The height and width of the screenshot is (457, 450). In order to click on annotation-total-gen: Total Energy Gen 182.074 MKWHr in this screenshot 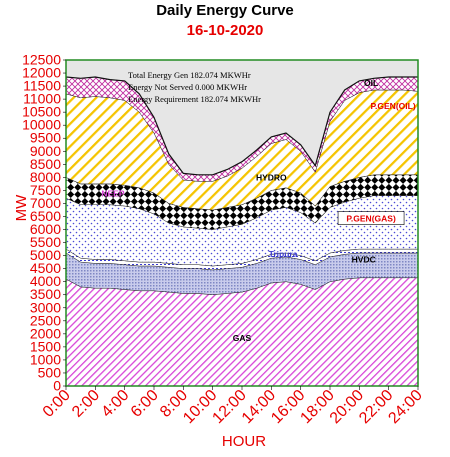, I will do `click(189, 75)`.